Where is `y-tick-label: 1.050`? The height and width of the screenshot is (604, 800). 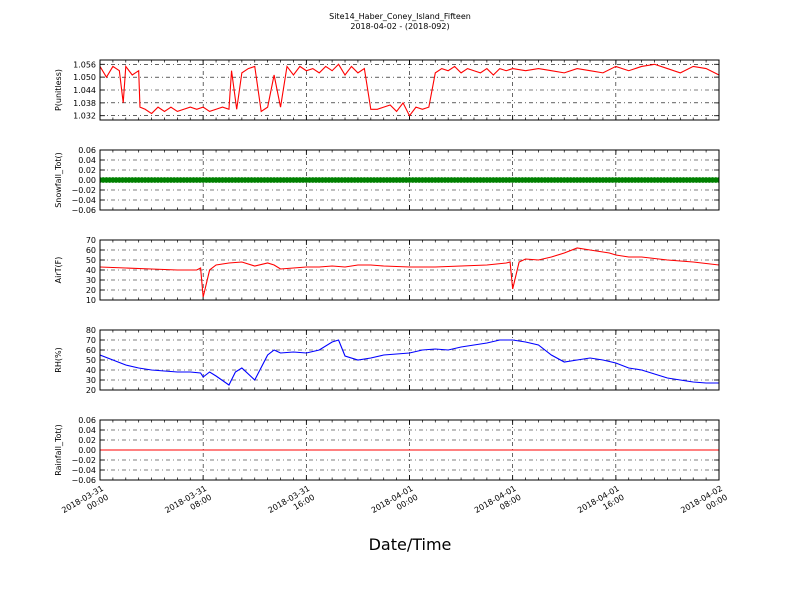 y-tick-label: 1.050 is located at coordinates (84, 77).